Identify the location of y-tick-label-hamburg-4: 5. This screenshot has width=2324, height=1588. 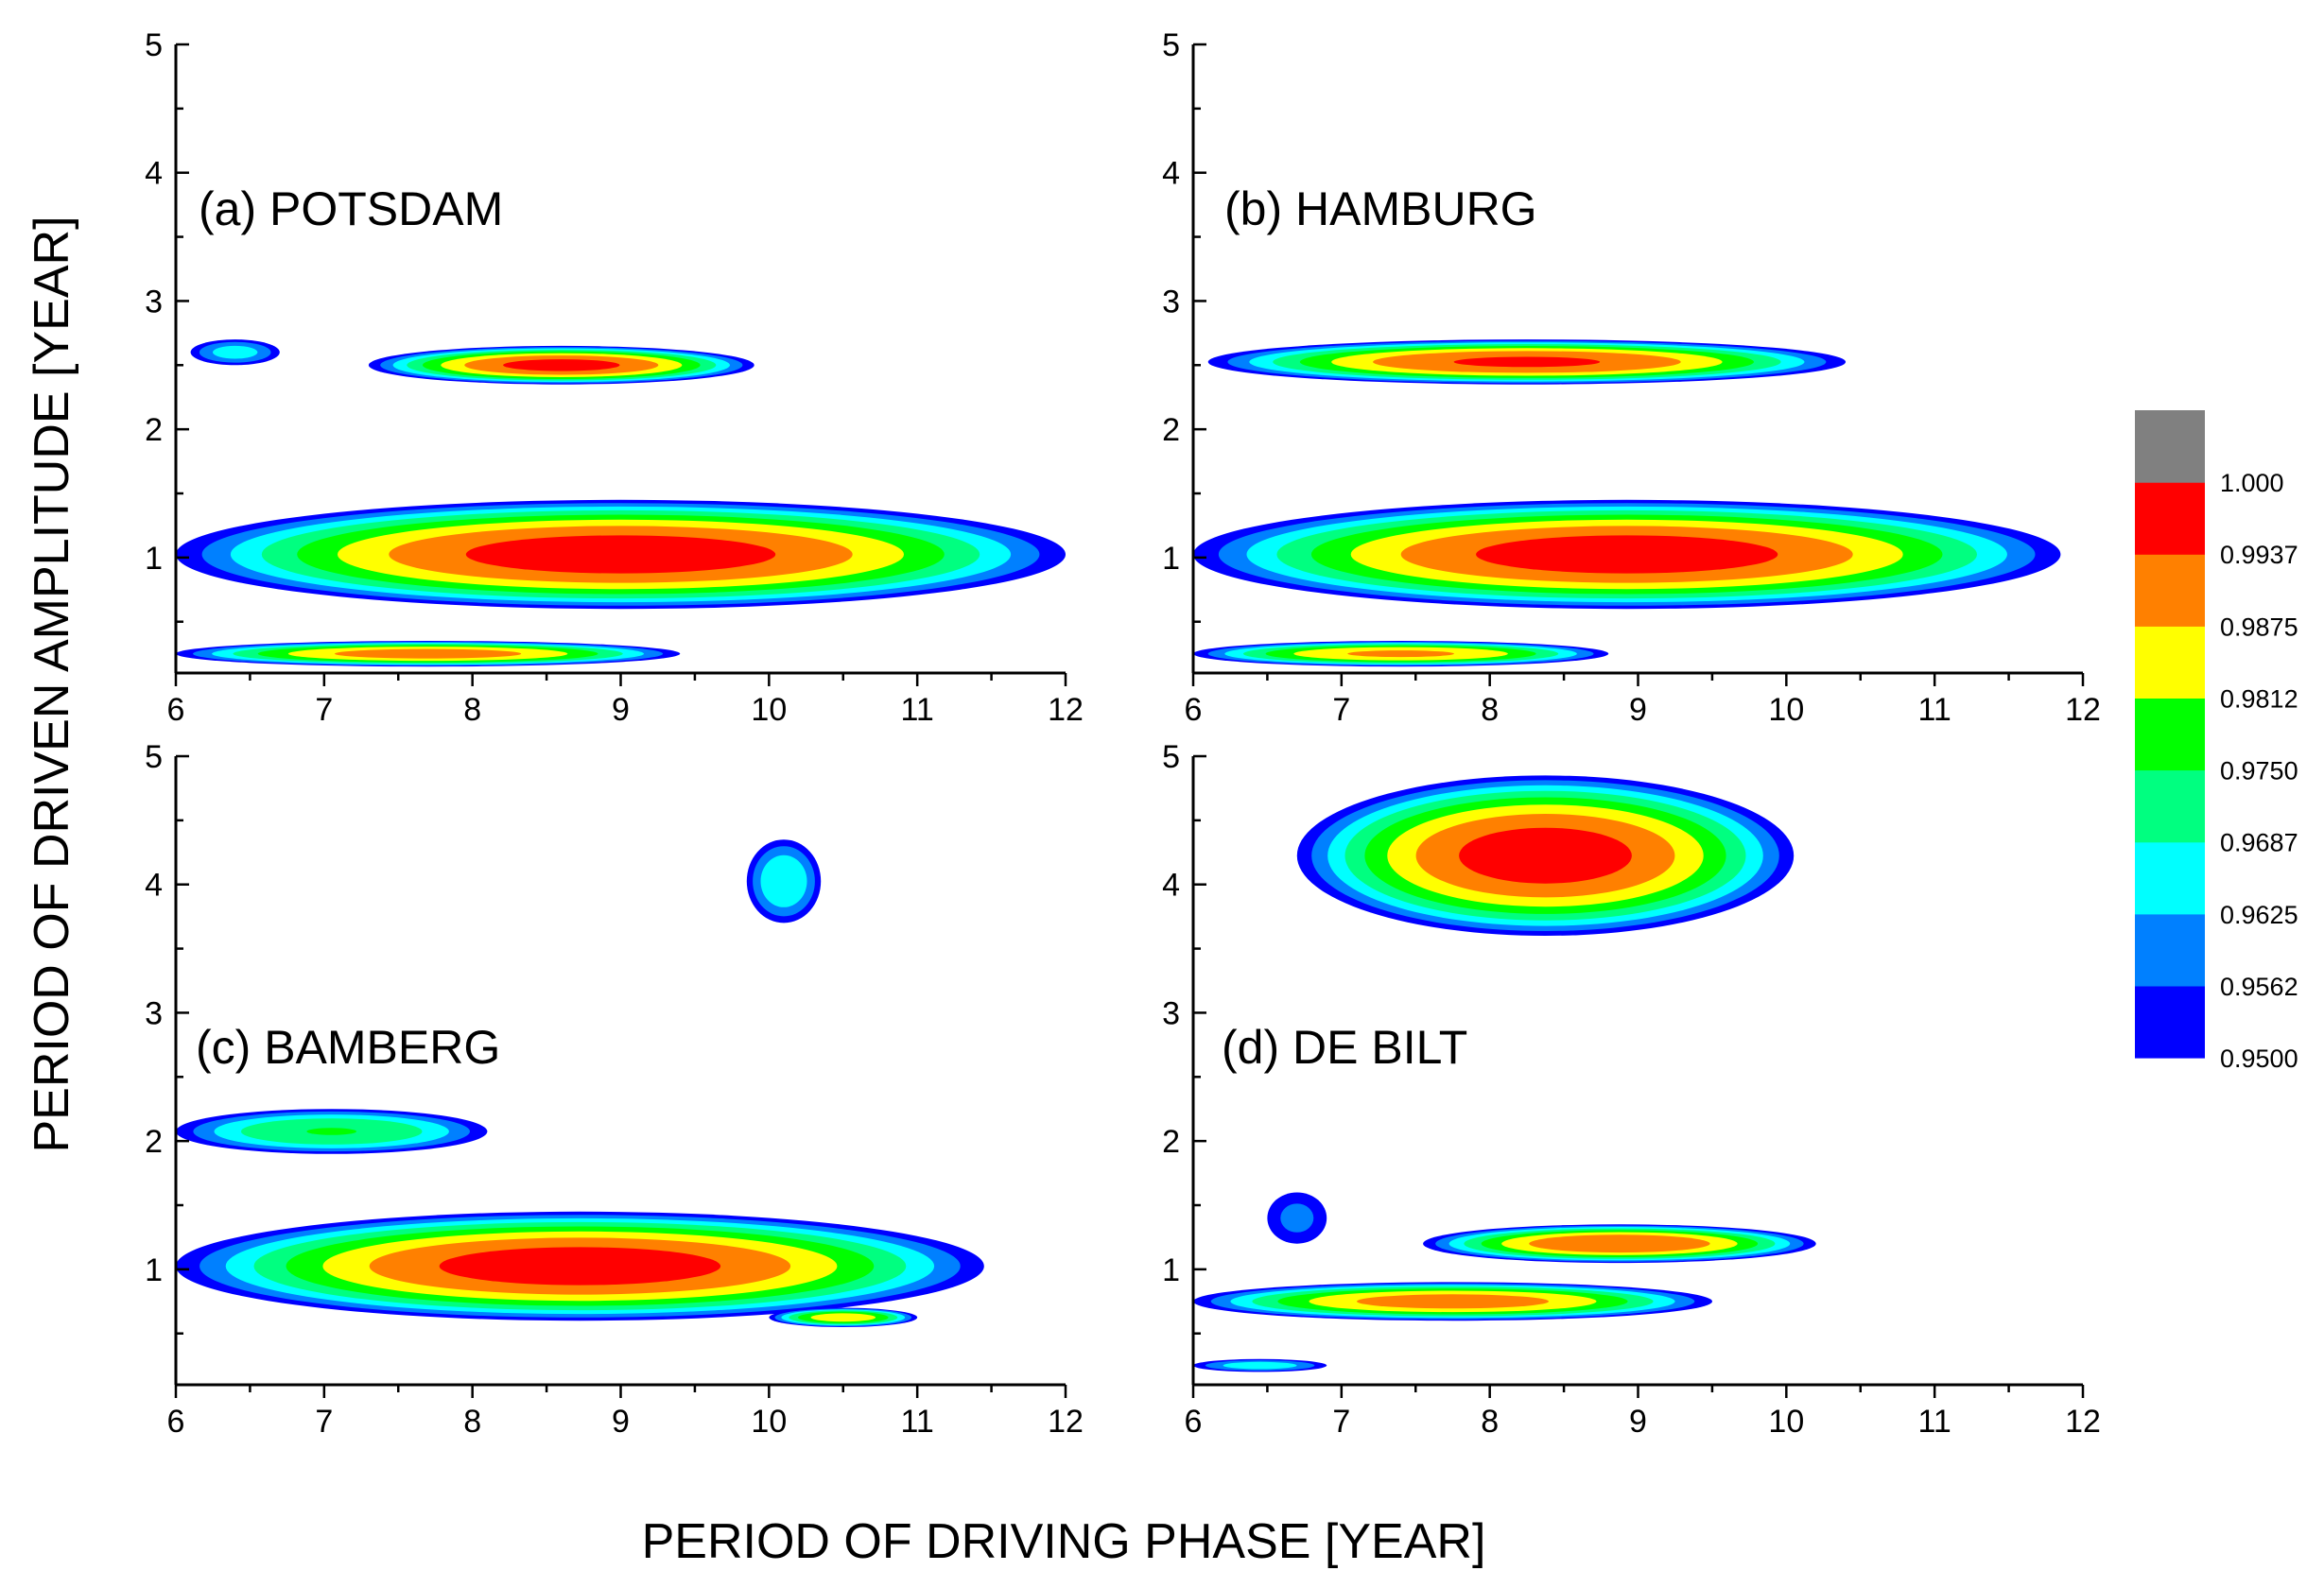
(1171, 45).